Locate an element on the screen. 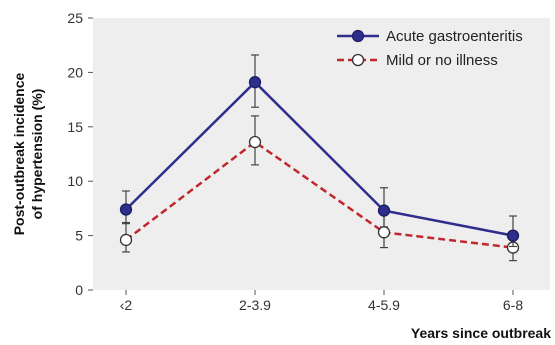 This screenshot has height=345, width=555. y-tick-label: 0 is located at coordinates (79, 290).